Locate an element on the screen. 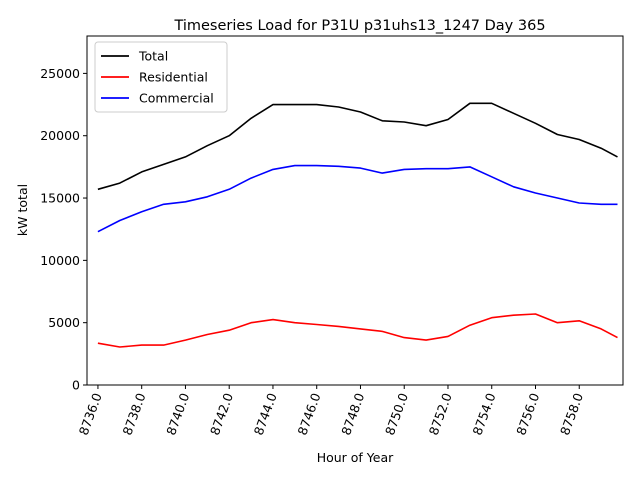 Image resolution: width=640 pixels, height=480 pixels. y-tick-label: 0 is located at coordinates (76, 385).